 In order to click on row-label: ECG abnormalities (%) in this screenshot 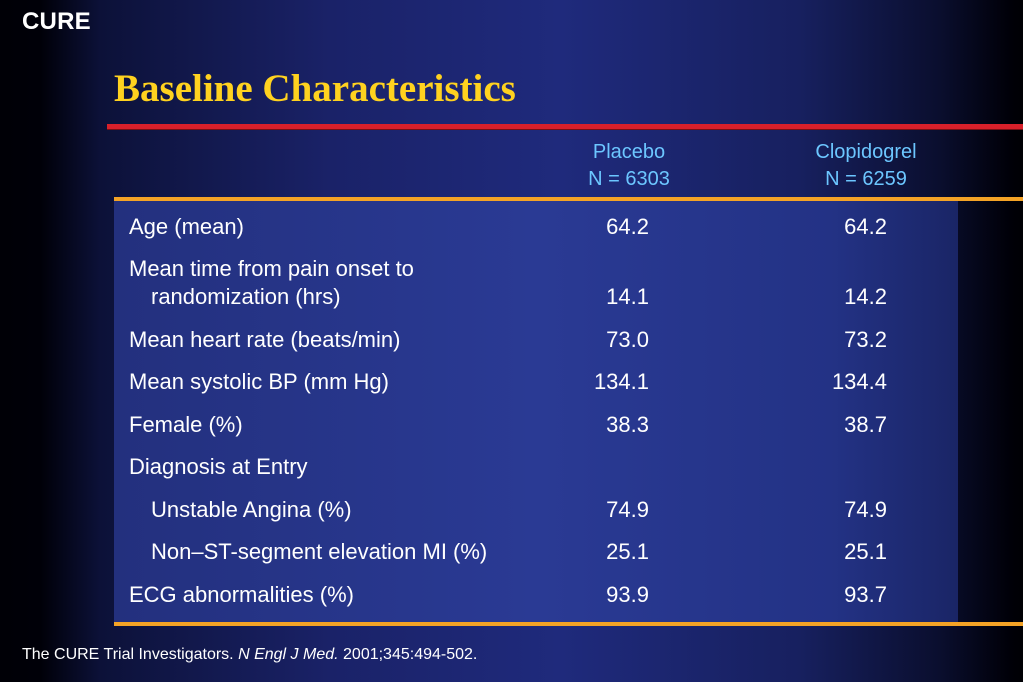, I will do `click(241, 594)`.